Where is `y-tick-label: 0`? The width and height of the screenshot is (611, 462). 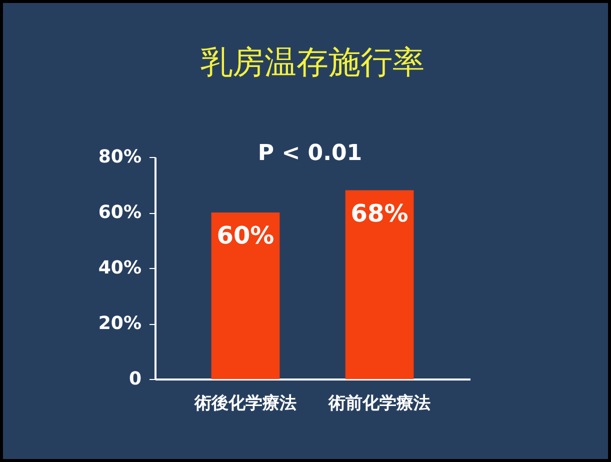 y-tick-label: 0 is located at coordinates (135, 379).